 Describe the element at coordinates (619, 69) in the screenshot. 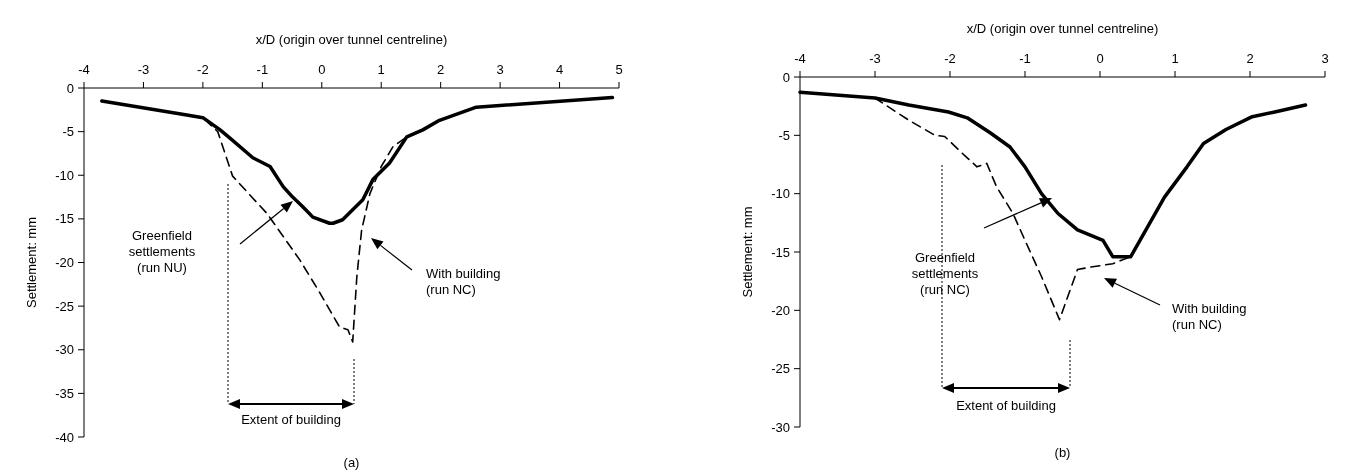

I see `x-tick-label: 5` at that location.